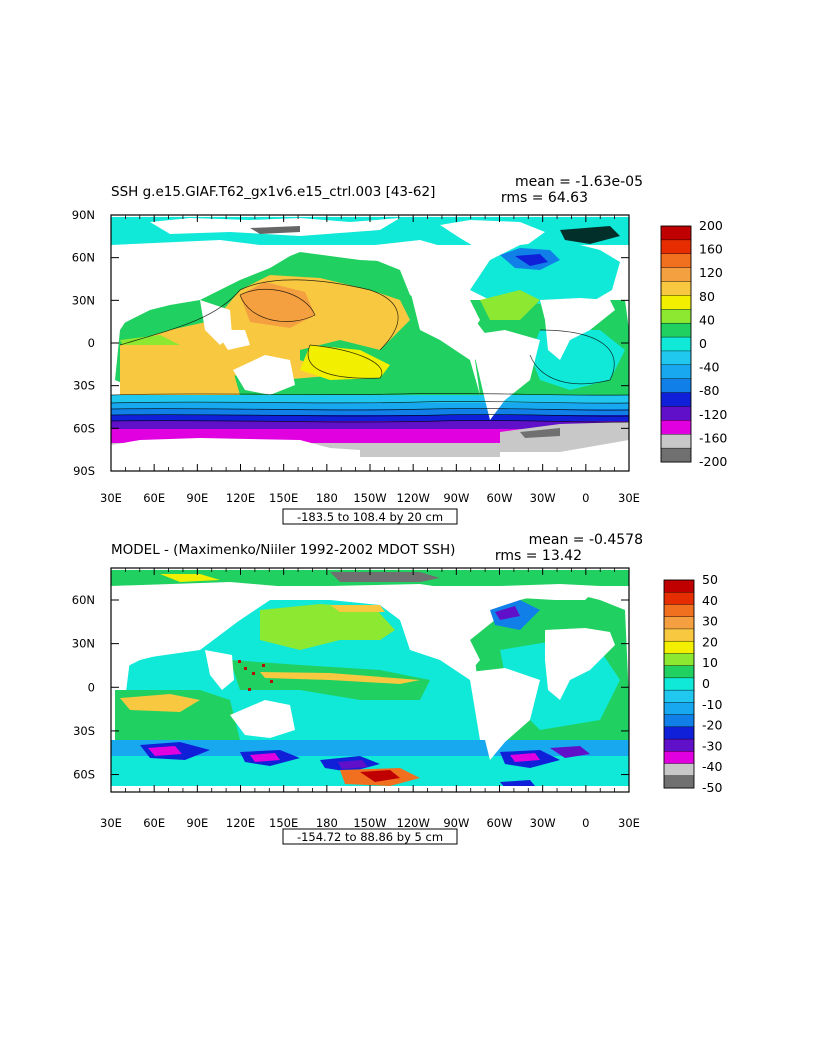 This screenshot has height=1055, width=818. I want to click on colorbar-label: 160, so click(711, 249).